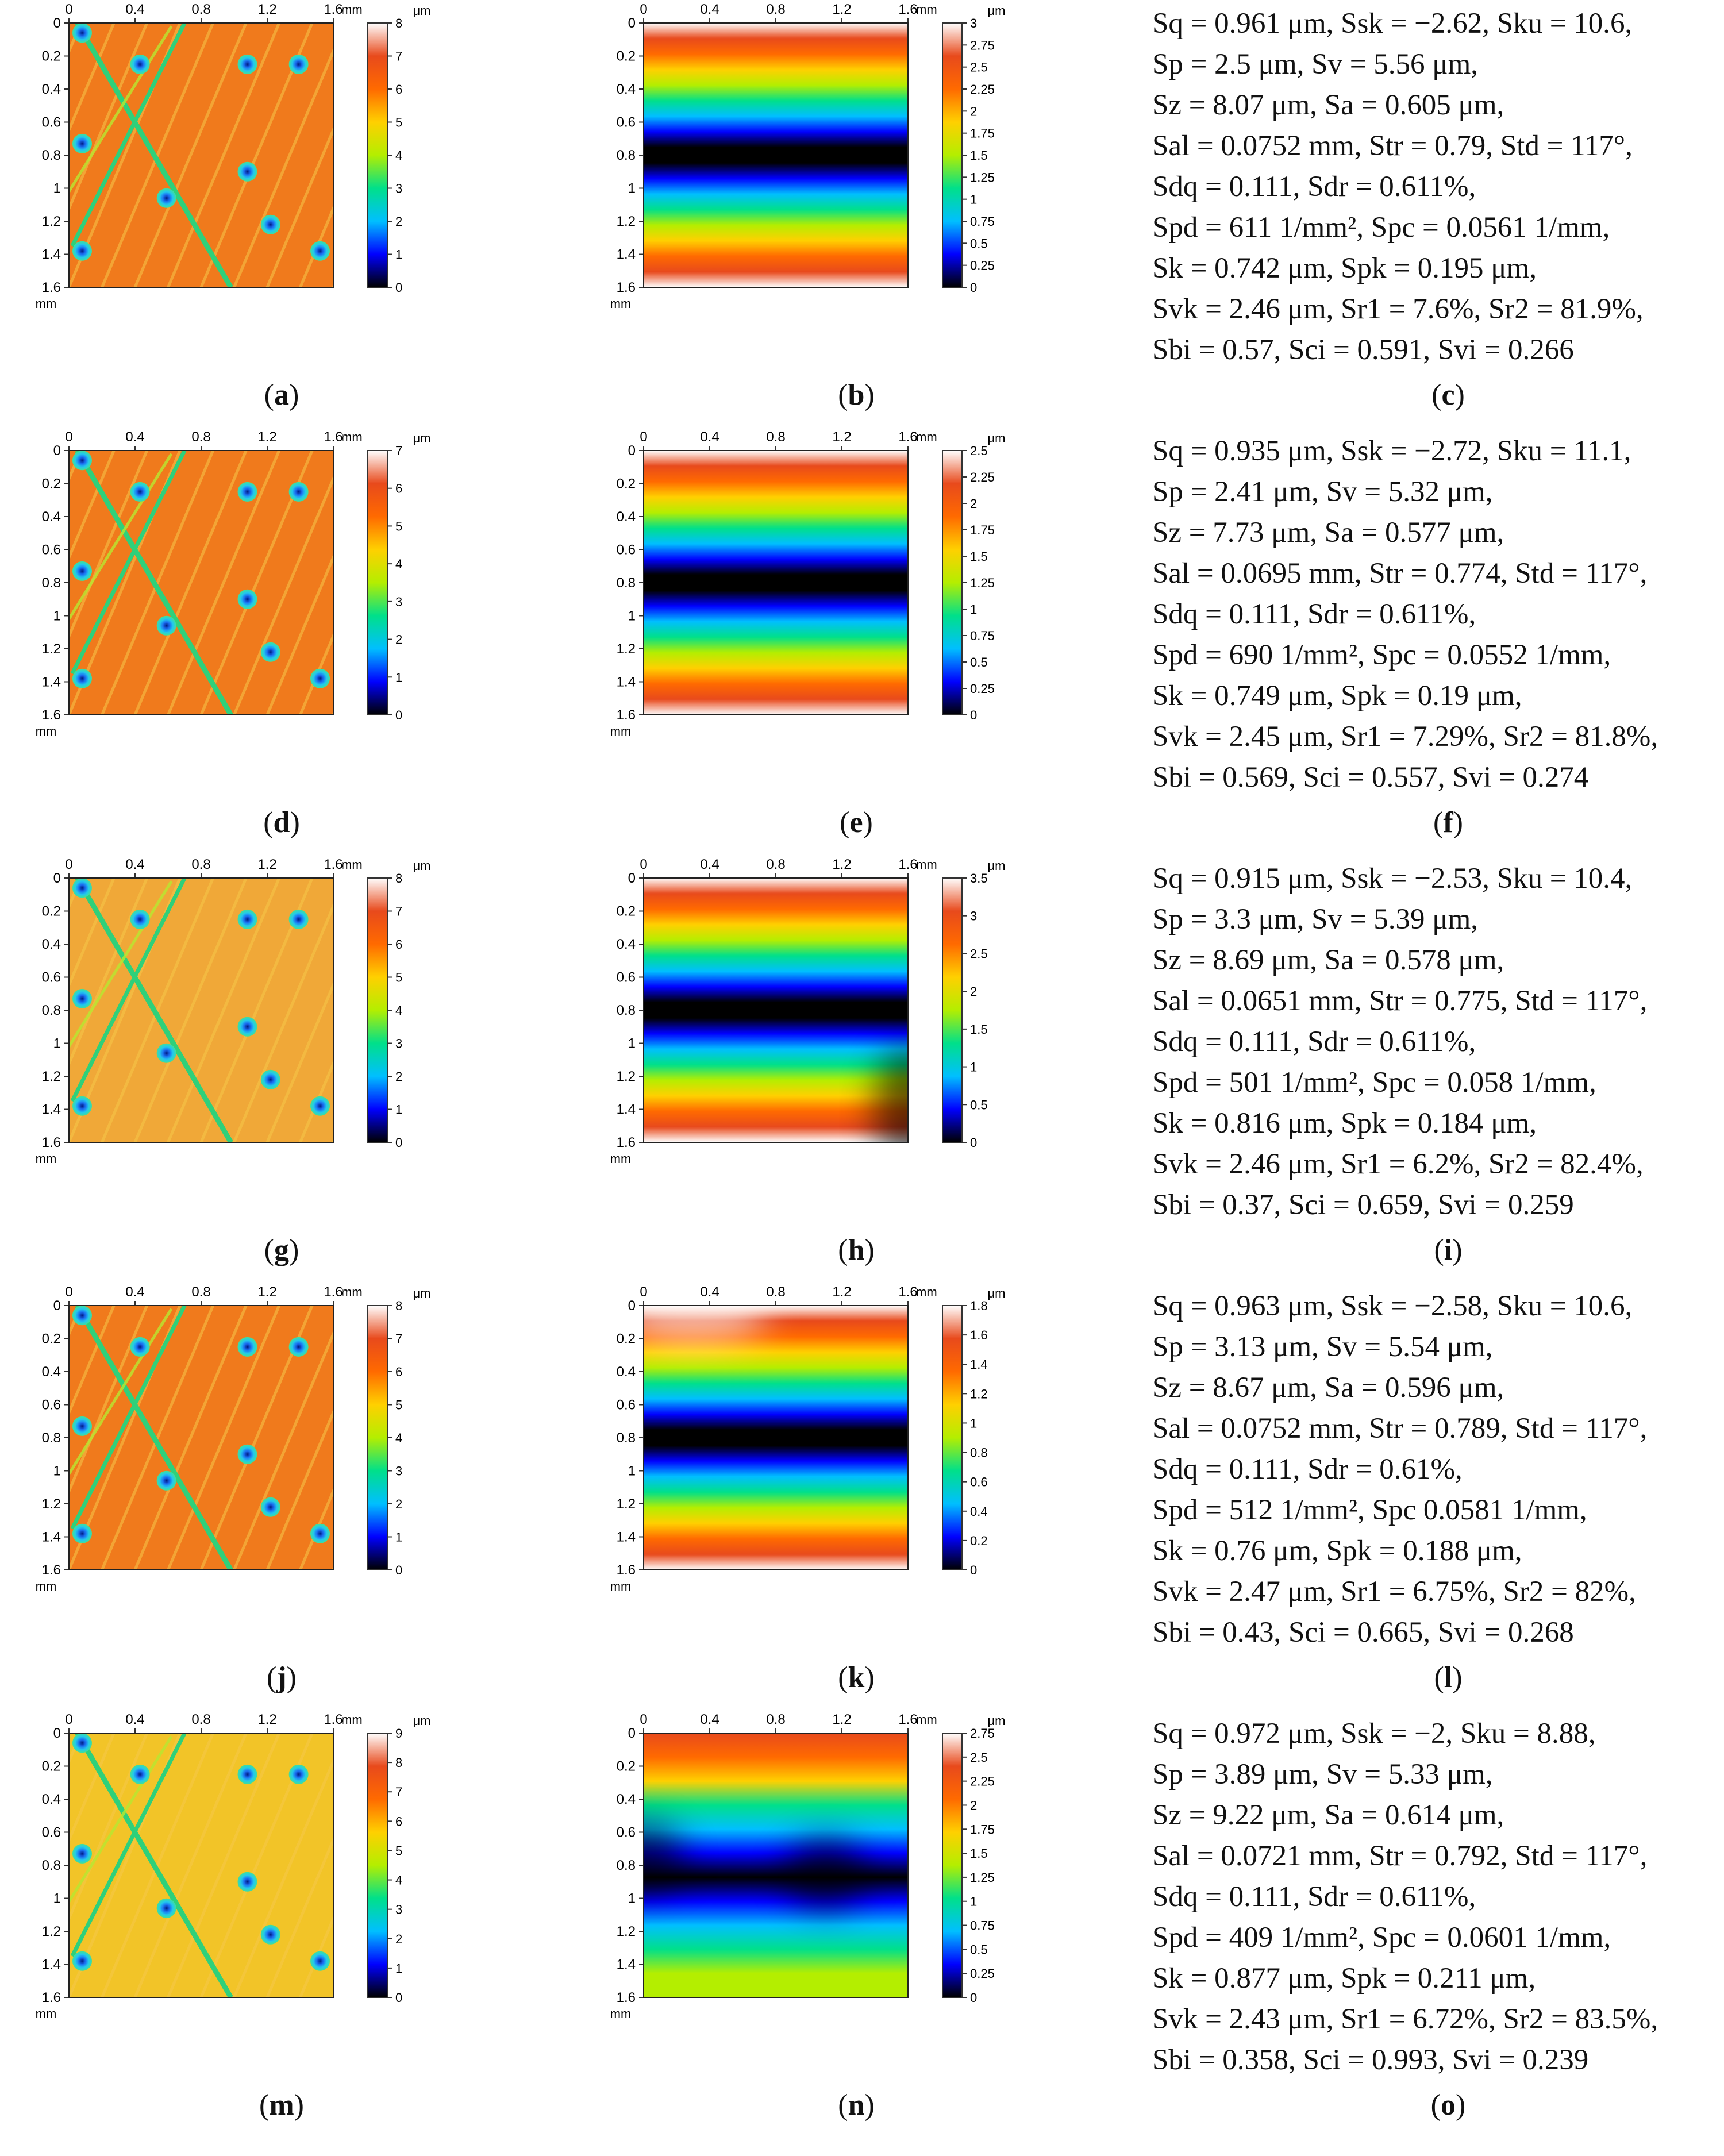  I want to click on colorbar-tick-label: 8, so click(398, 1762).